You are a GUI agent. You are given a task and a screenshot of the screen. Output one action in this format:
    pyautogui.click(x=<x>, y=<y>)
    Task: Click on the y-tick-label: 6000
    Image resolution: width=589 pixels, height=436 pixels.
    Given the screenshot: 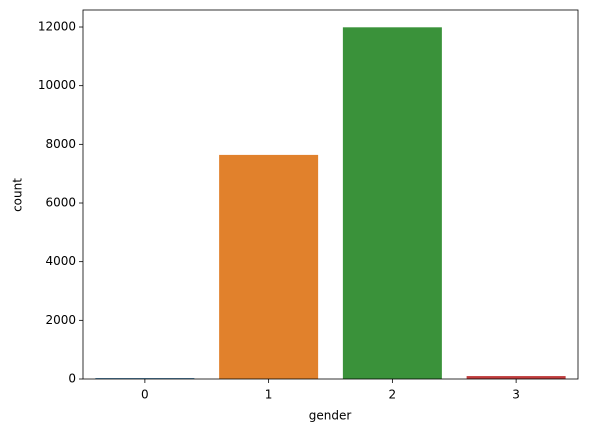 What is the action you would take?
    pyautogui.click(x=60, y=203)
    